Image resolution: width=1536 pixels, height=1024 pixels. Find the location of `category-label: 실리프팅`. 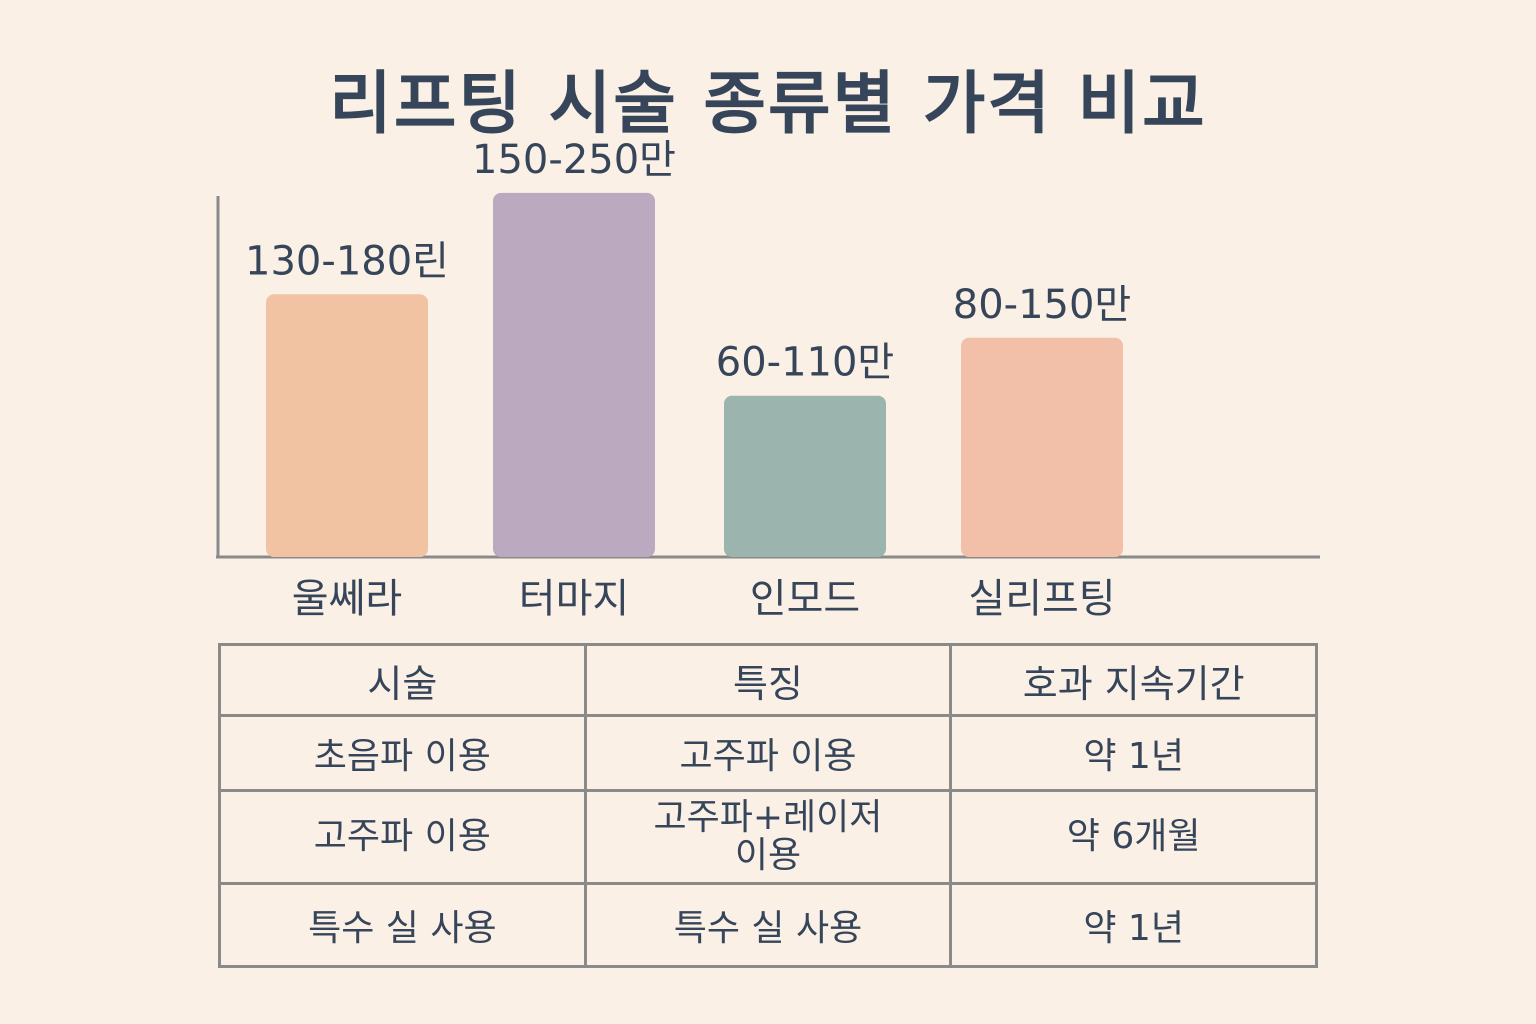

category-label: 실리프팅 is located at coordinates (1041, 599).